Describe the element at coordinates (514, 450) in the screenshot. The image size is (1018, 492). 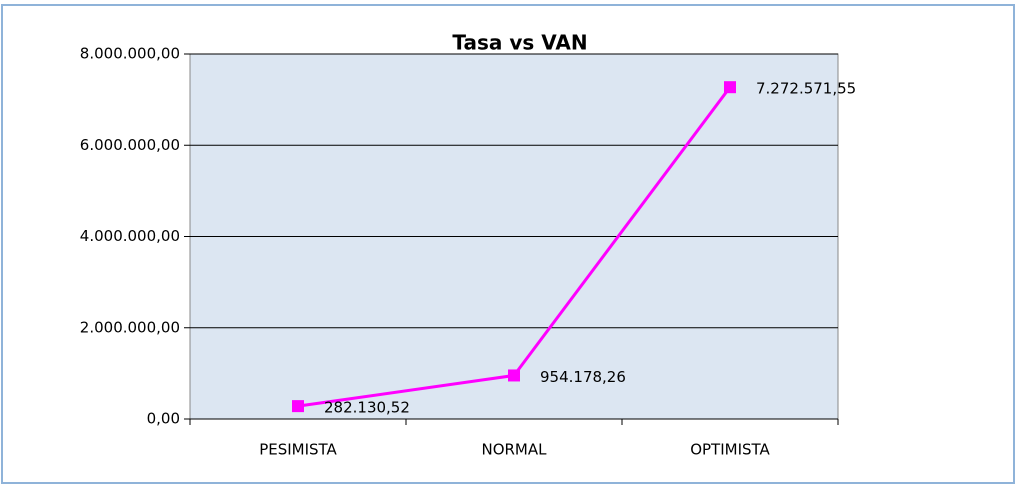
I see `x-tick-label: NORMAL` at that location.